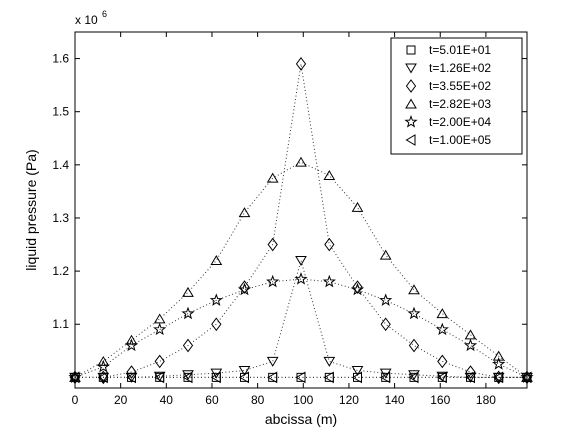 This screenshot has height=437, width=581. I want to click on legend-label: t=2.82E+03, so click(460, 104).